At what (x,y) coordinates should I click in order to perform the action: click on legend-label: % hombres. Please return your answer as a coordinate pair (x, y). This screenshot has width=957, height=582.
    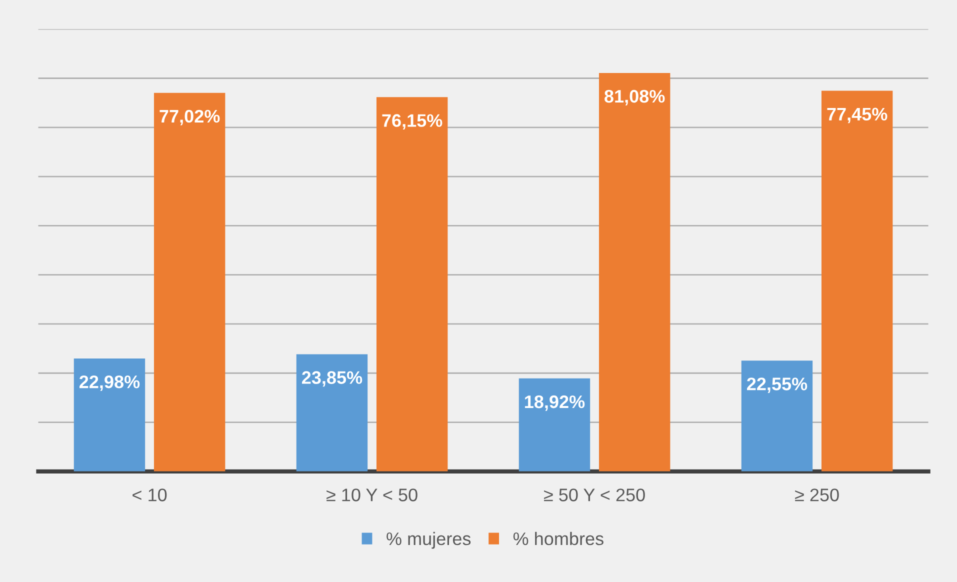
    Looking at the image, I should click on (558, 539).